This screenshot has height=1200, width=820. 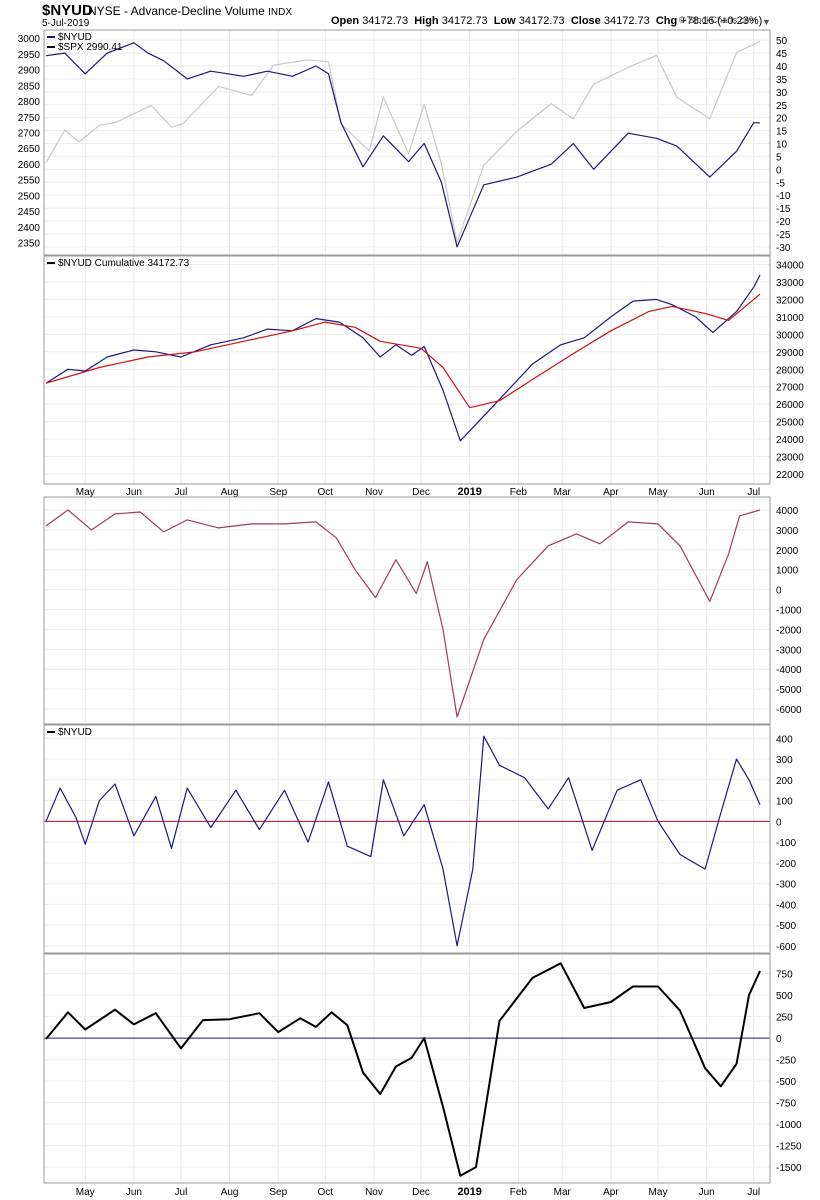 I want to click on left-tick-label-0-4: 2800, so click(x=29, y=102).